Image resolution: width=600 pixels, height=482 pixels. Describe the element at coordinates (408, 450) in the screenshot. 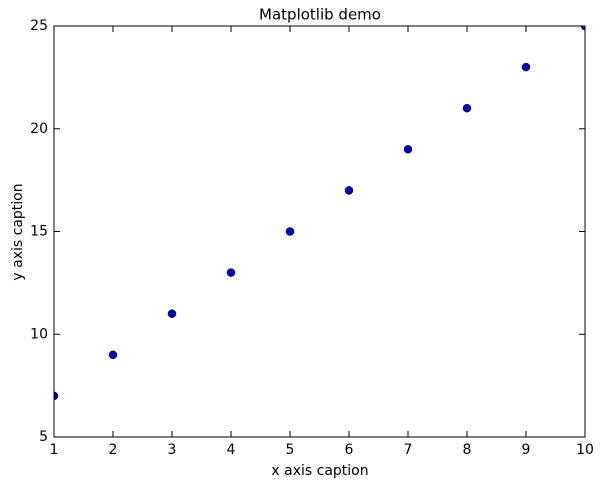

I see `x-tick-label: 7` at that location.